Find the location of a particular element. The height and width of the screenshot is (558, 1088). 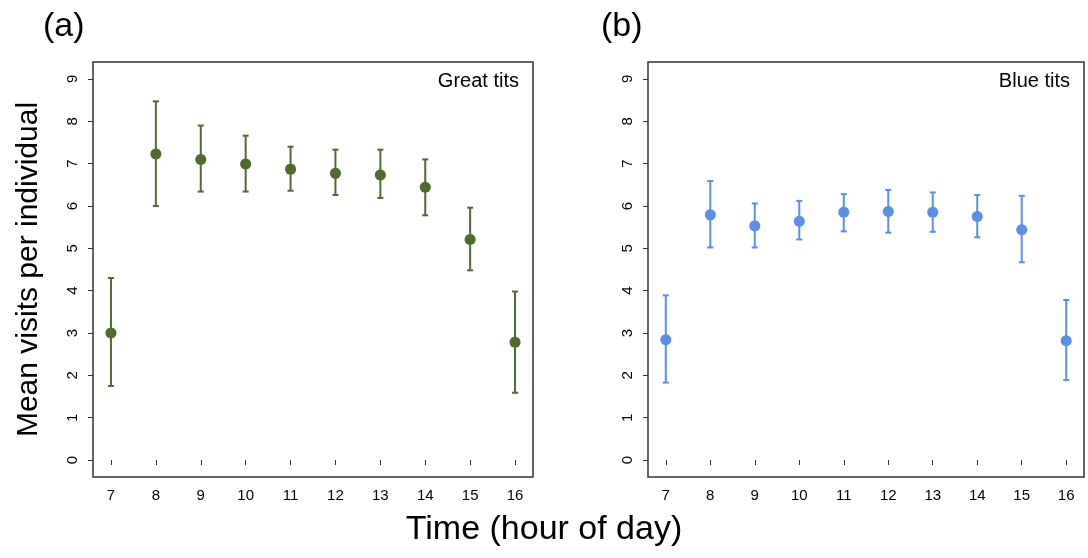

y-axis-title: Mean visits per individual is located at coordinates (26, 269).